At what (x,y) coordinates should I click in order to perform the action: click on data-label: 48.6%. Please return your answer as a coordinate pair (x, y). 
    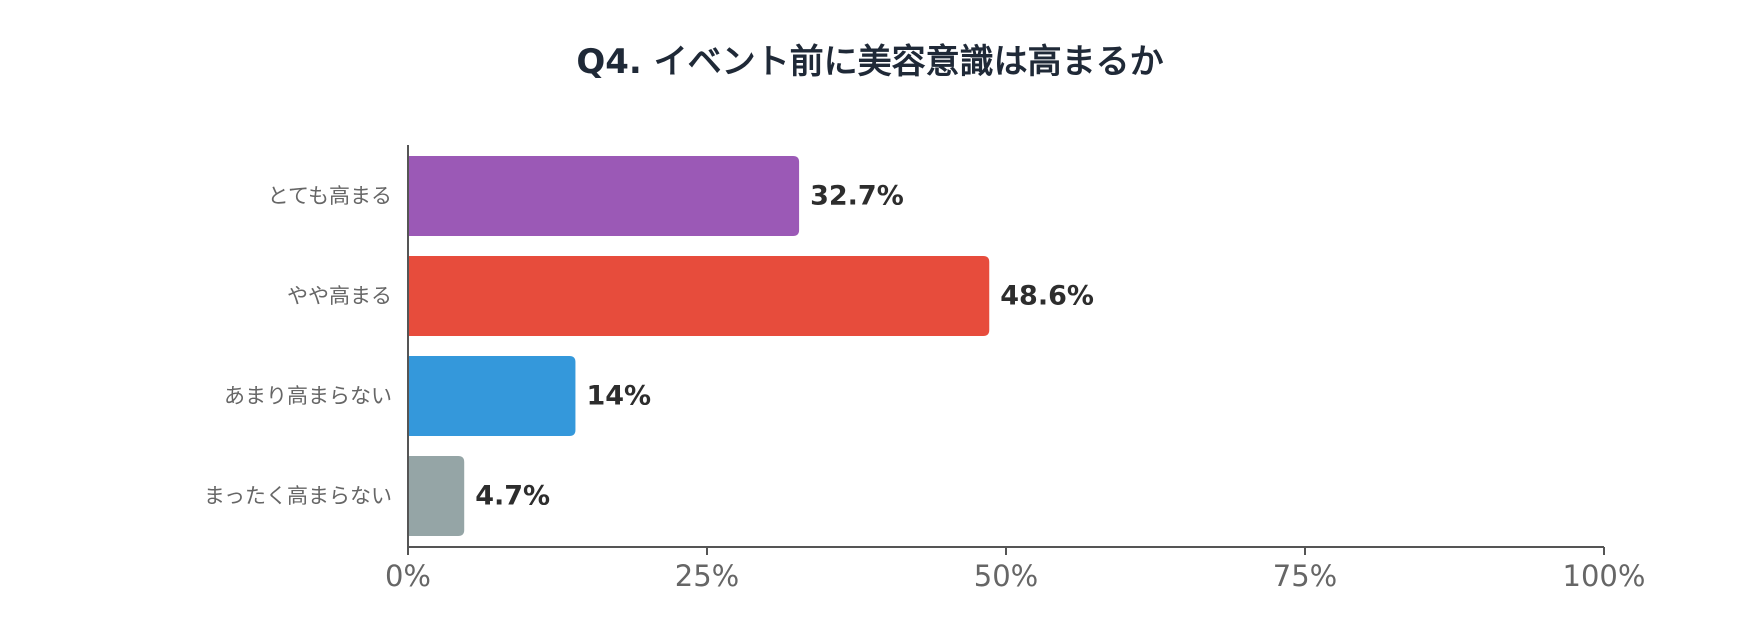
    Looking at the image, I should click on (1047, 296).